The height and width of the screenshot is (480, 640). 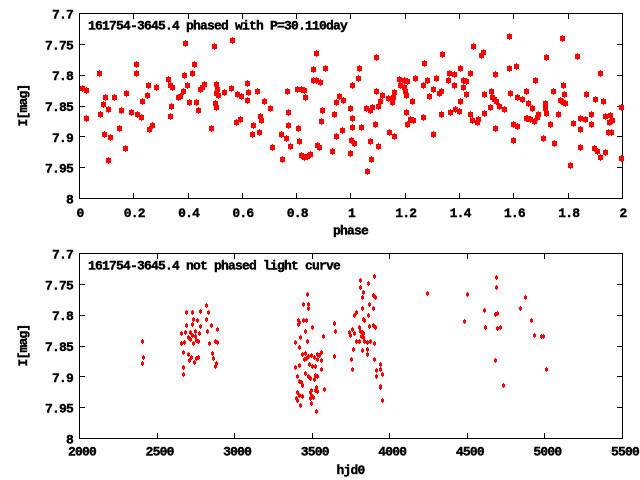 I want to click on svg-text: 2500, so click(x=160, y=452).